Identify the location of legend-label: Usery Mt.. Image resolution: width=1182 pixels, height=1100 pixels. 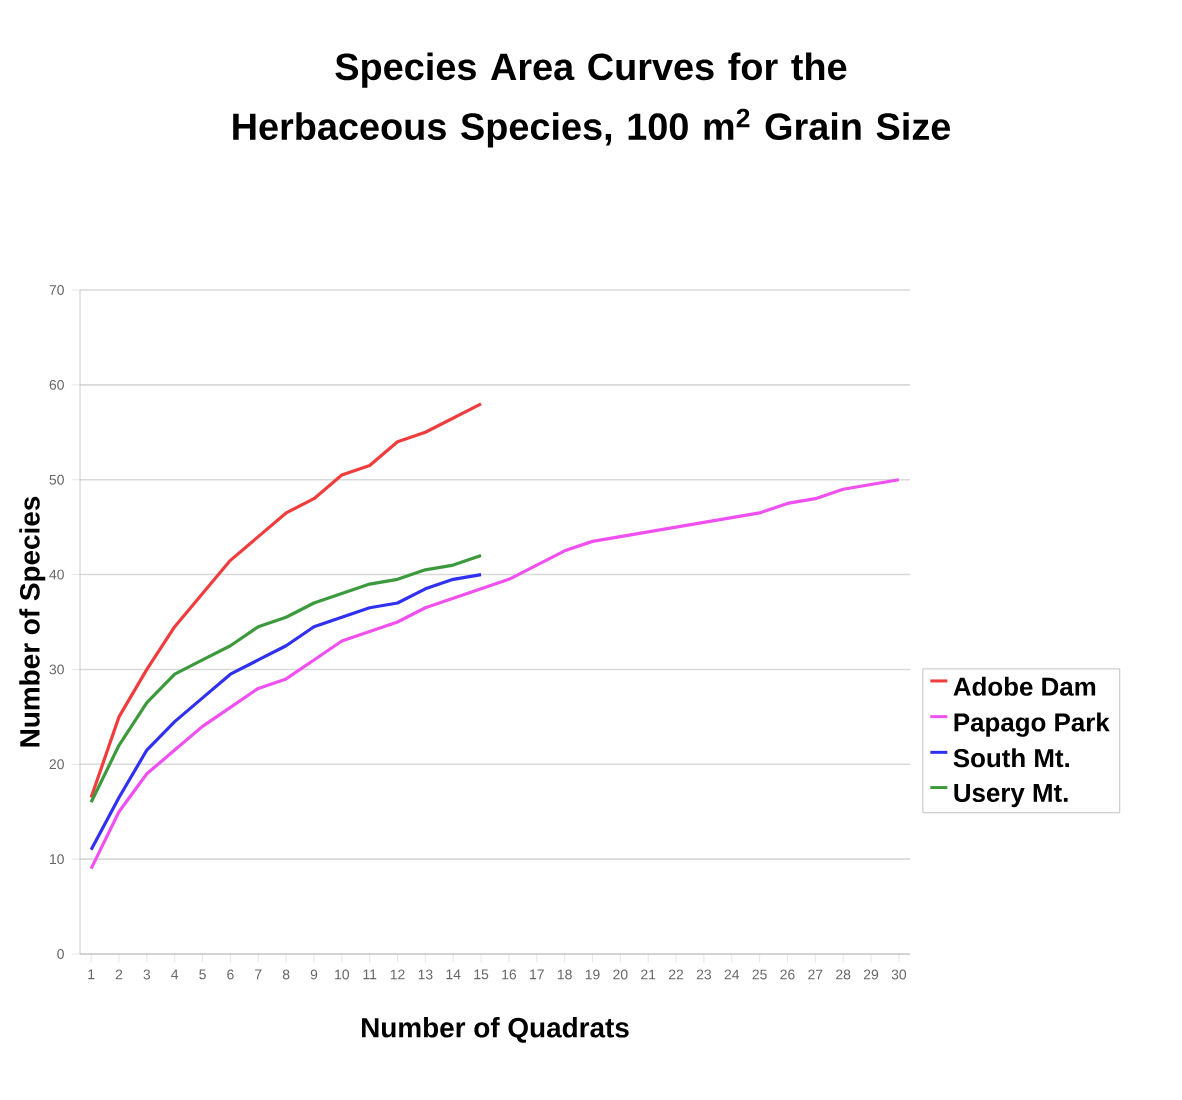
(1011, 795).